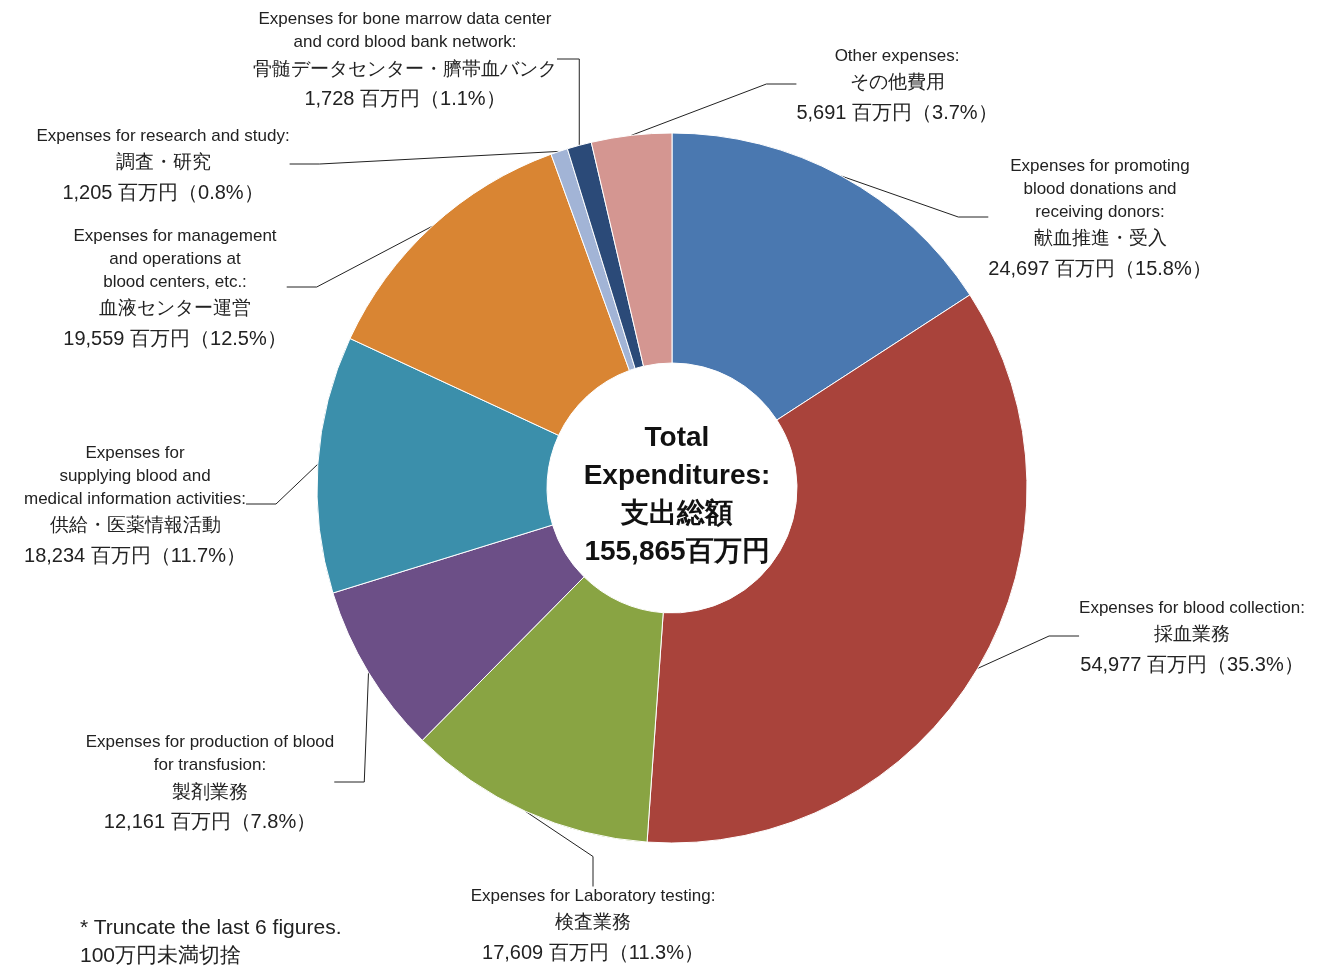 The height and width of the screenshot is (971, 1326). I want to click on data-label: 54,977 百万円（35.3%）, so click(1192, 663).